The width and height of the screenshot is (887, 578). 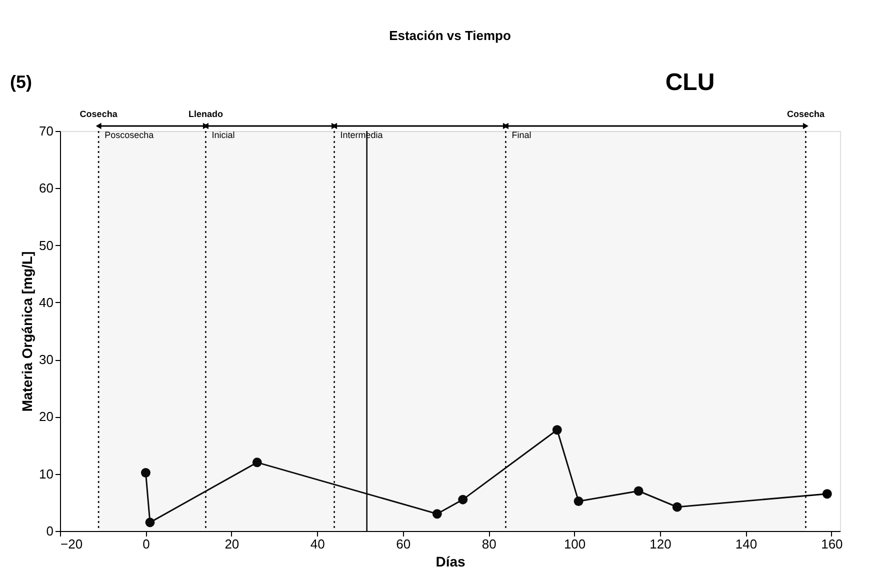 What do you see at coordinates (46, 360) in the screenshot?
I see `y-tick-label: 30` at bounding box center [46, 360].